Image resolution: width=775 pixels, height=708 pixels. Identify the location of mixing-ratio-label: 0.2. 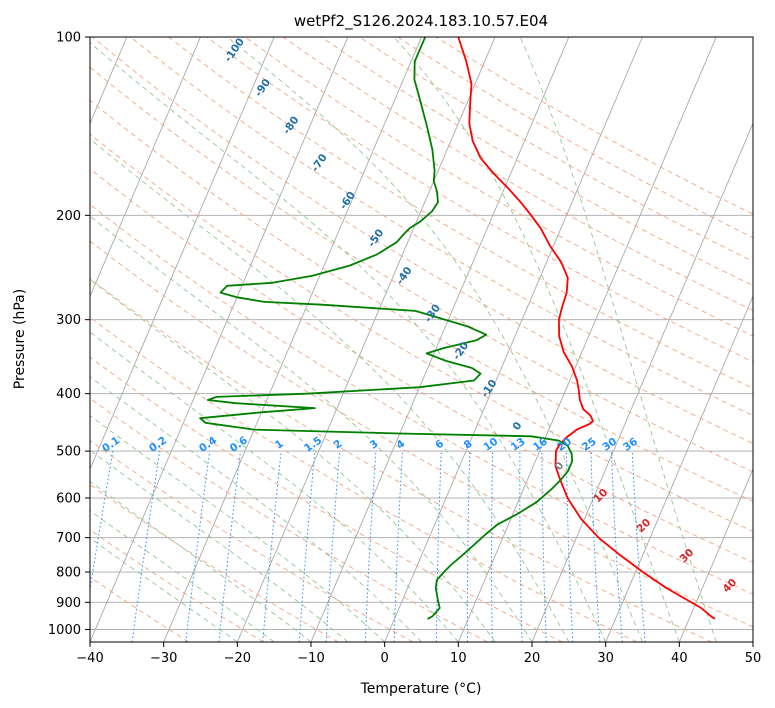
(158, 444).